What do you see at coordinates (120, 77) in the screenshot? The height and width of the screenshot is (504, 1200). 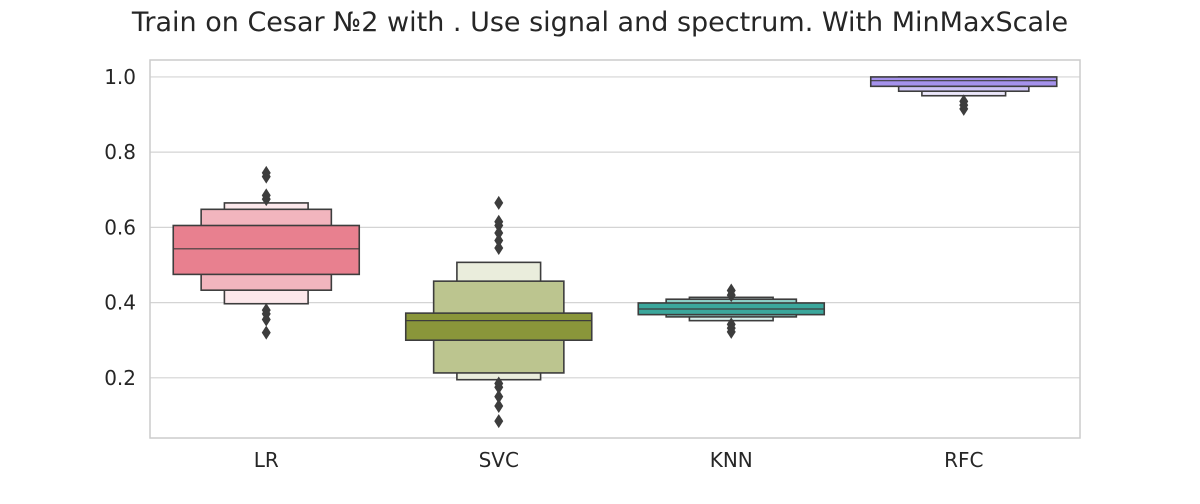 I see `y-tick-label: 1.0` at bounding box center [120, 77].